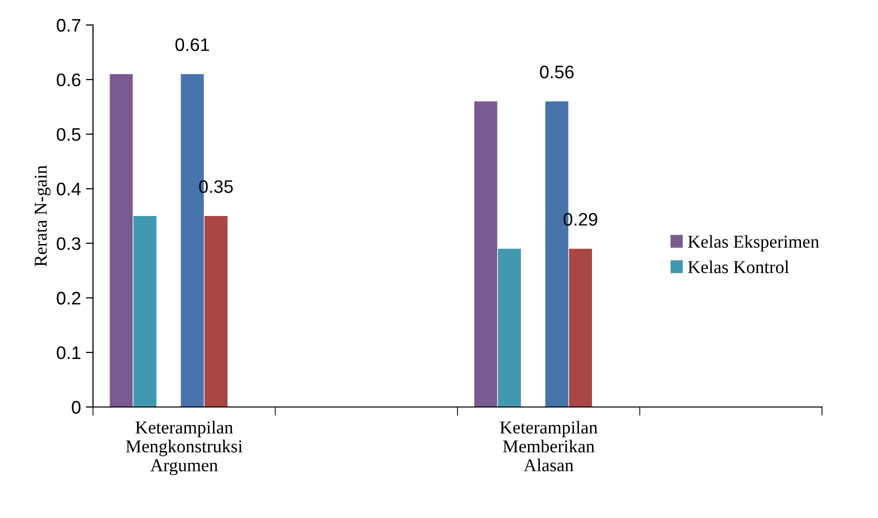 This screenshot has height=518, width=878. Describe the element at coordinates (68, 134) in the screenshot. I see `y-tick-label: 0.5` at that location.